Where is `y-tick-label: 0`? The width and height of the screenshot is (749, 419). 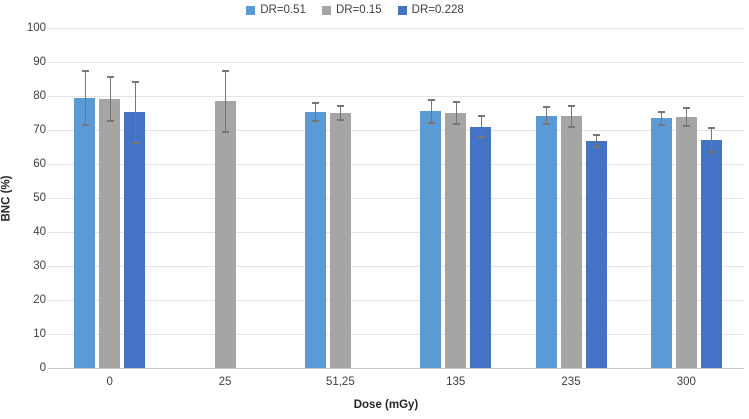
y-tick-label: 0 is located at coordinates (42, 368).